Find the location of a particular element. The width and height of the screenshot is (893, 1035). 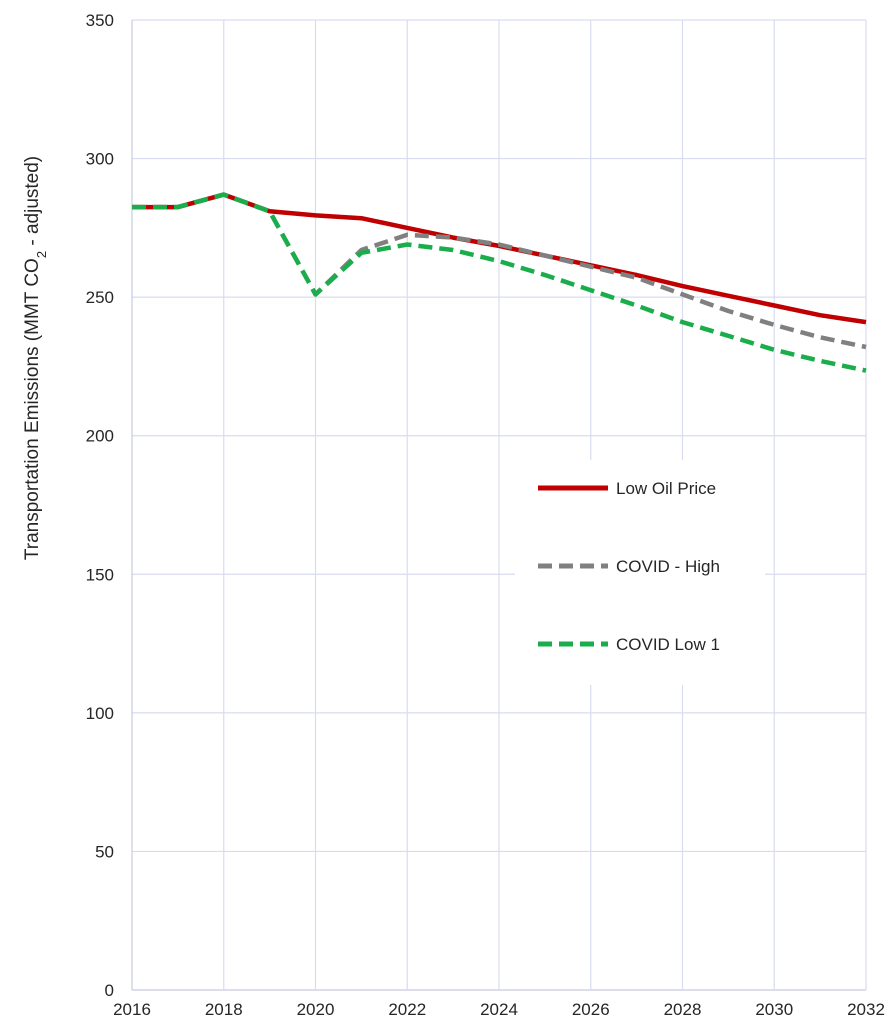

y-tick-label: 100 is located at coordinates (100, 713).